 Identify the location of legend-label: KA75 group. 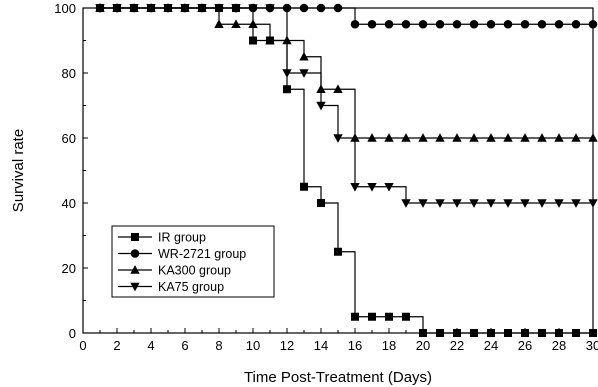
(191, 287).